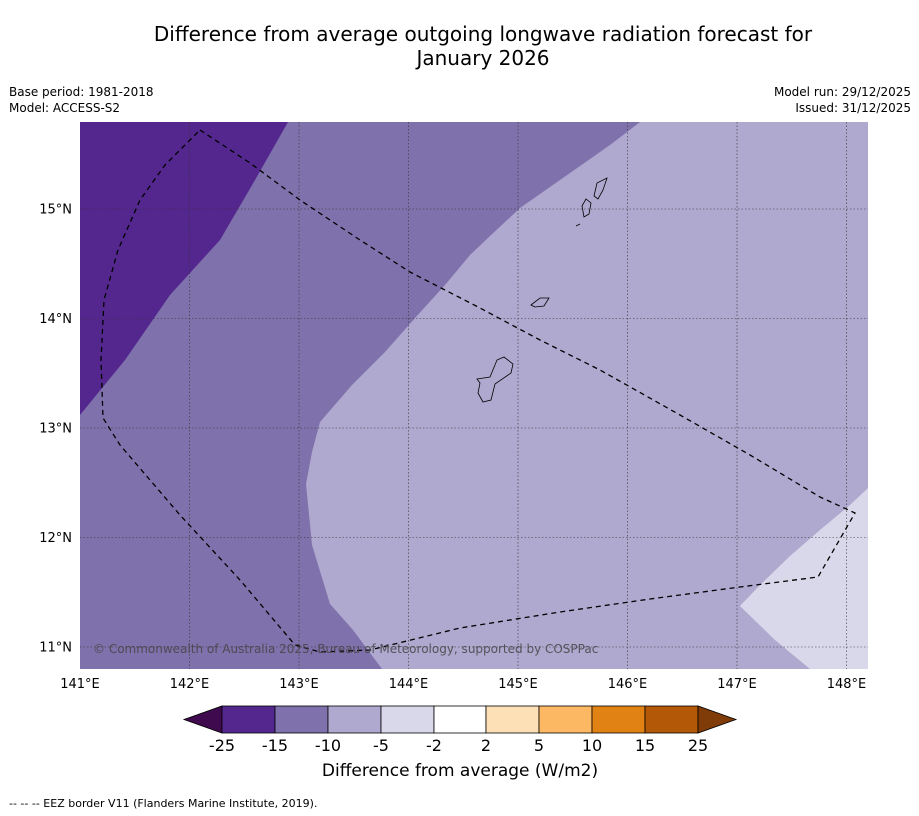  What do you see at coordinates (55, 538) in the screenshot?
I see `lat-tick-label: 12°N` at bounding box center [55, 538].